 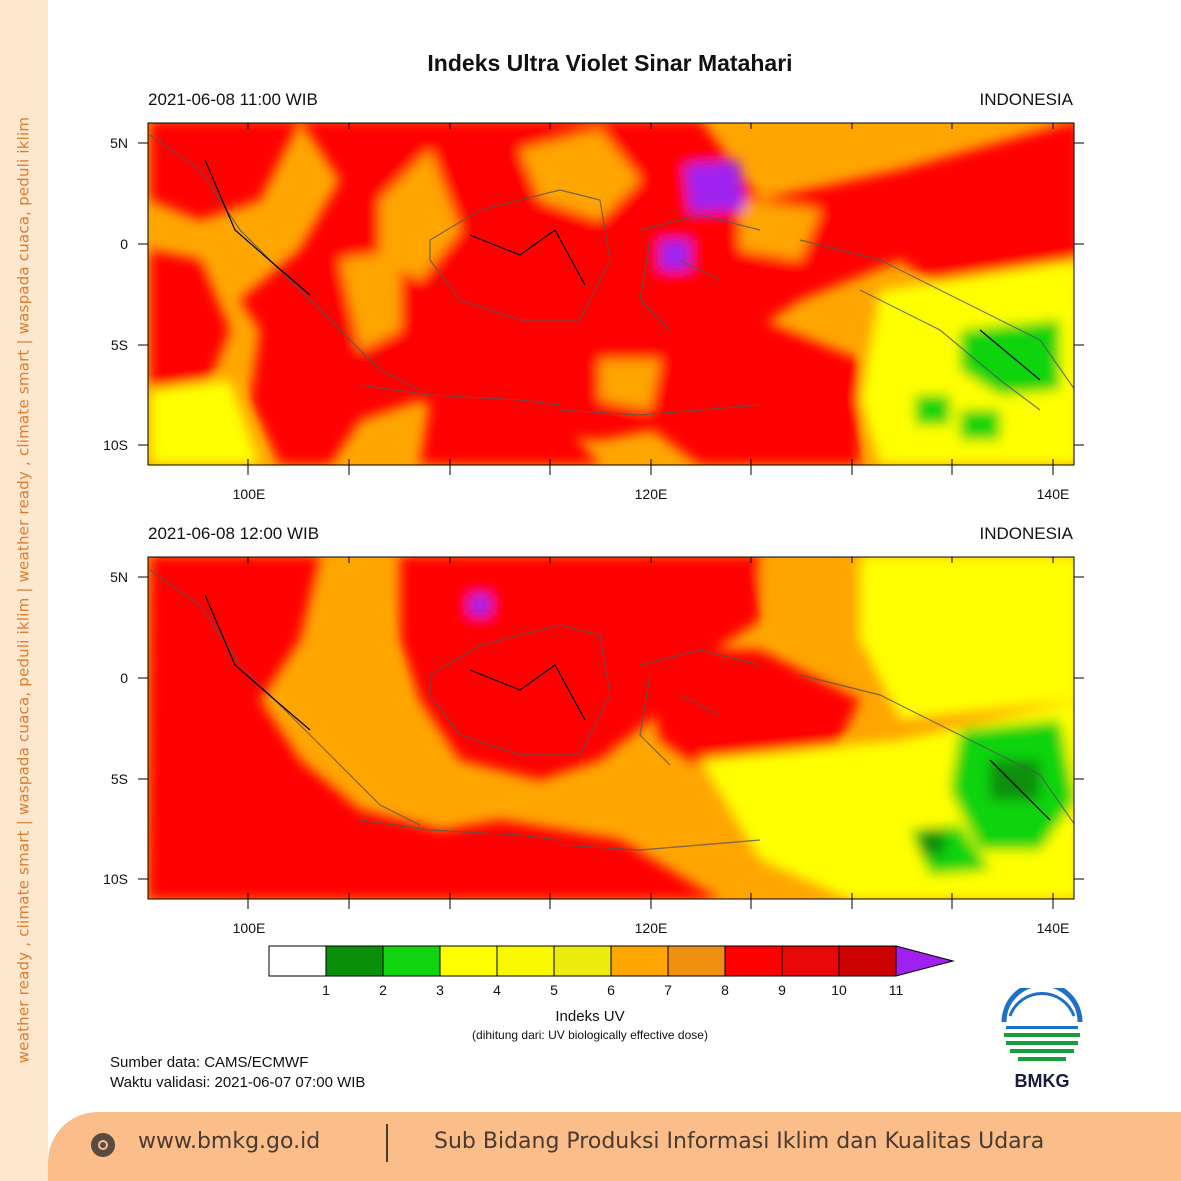 I want to click on panel1-lon-120e: 120E, so click(x=651, y=494).